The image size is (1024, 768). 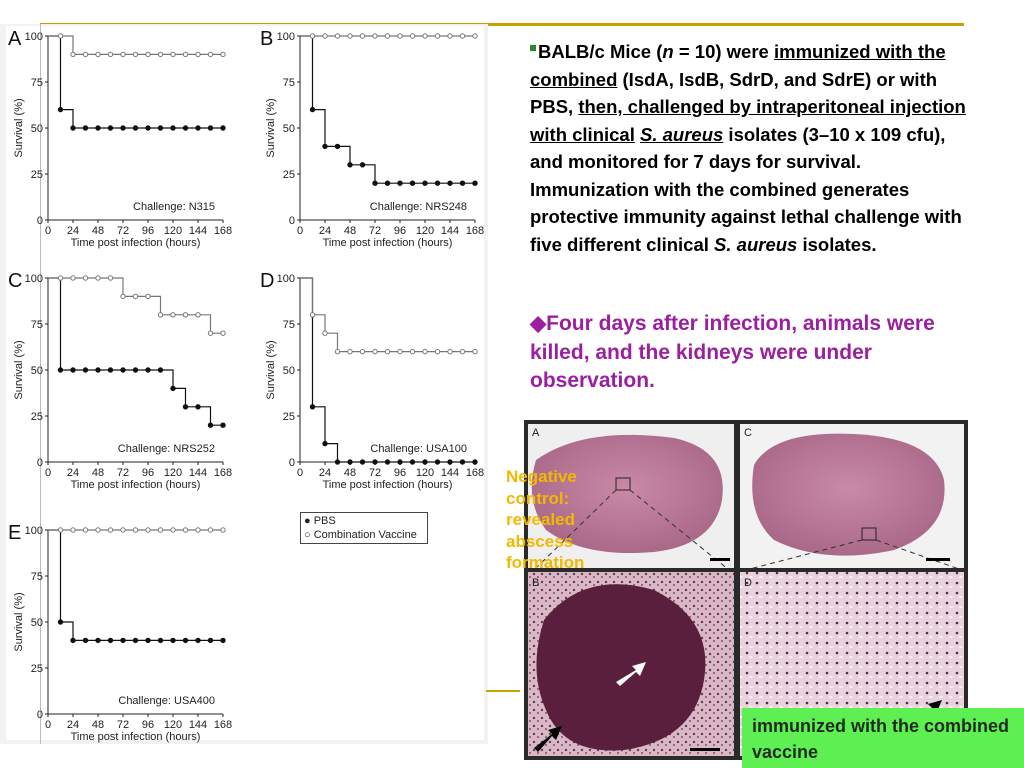 What do you see at coordinates (34, 531) in the screenshot?
I see `y-tick-label-E: 100` at bounding box center [34, 531].